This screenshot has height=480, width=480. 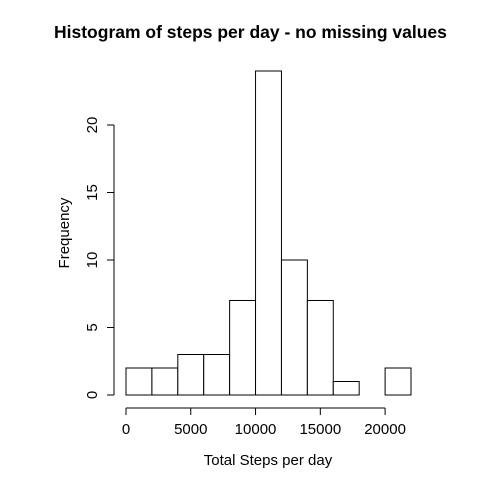 What do you see at coordinates (320, 429) in the screenshot?
I see `x-tick-label: 15000` at bounding box center [320, 429].